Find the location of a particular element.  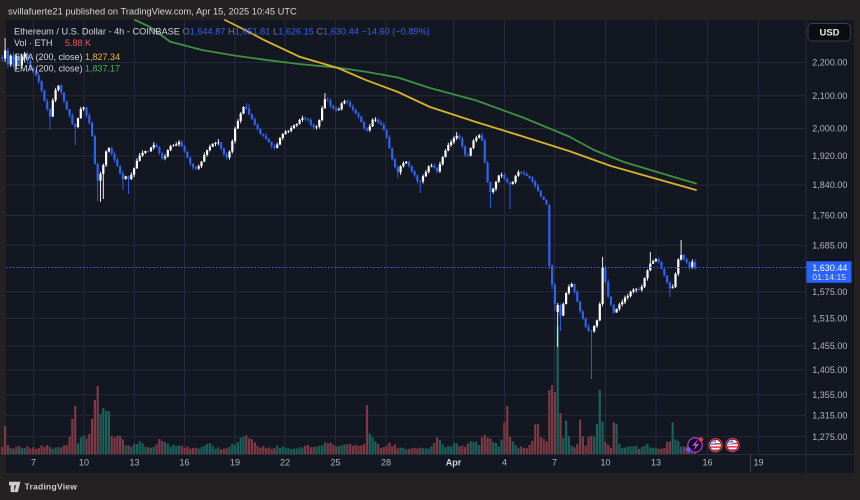

svg-text: 1,275.00 is located at coordinates (829, 437).